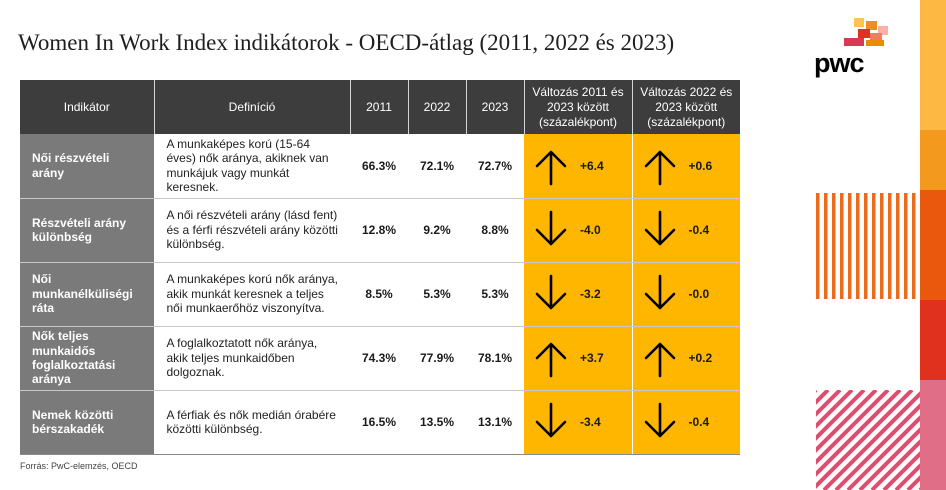  I want to click on indicator-cell: Részvételi arány különbség, so click(87, 230).